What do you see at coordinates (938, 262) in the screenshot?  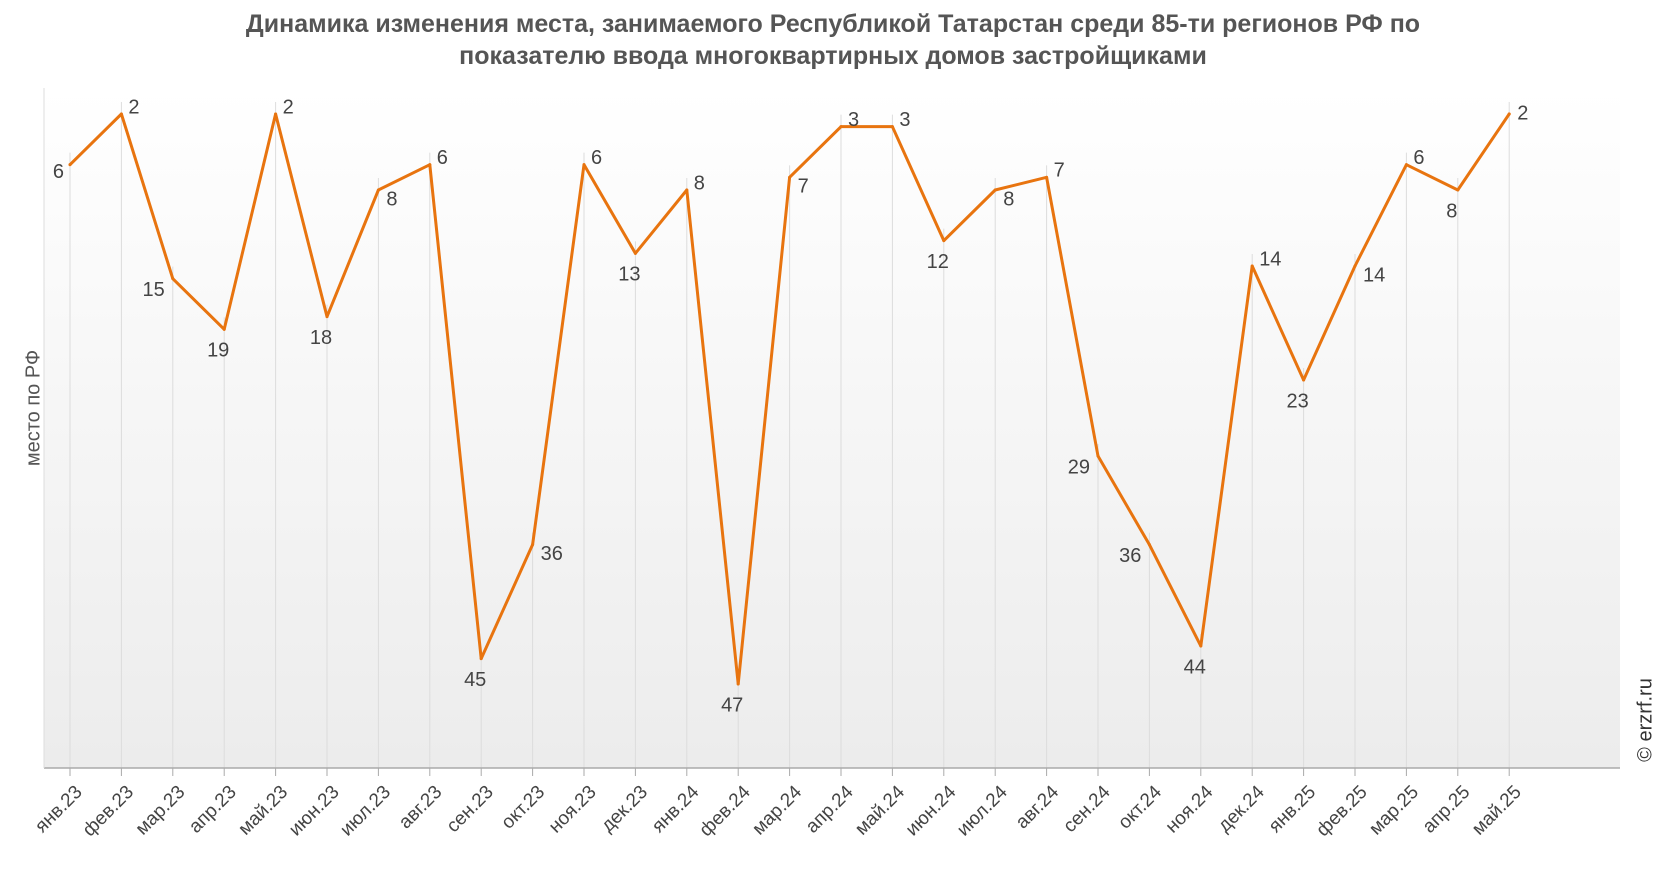 I see `data-label: 12` at bounding box center [938, 262].